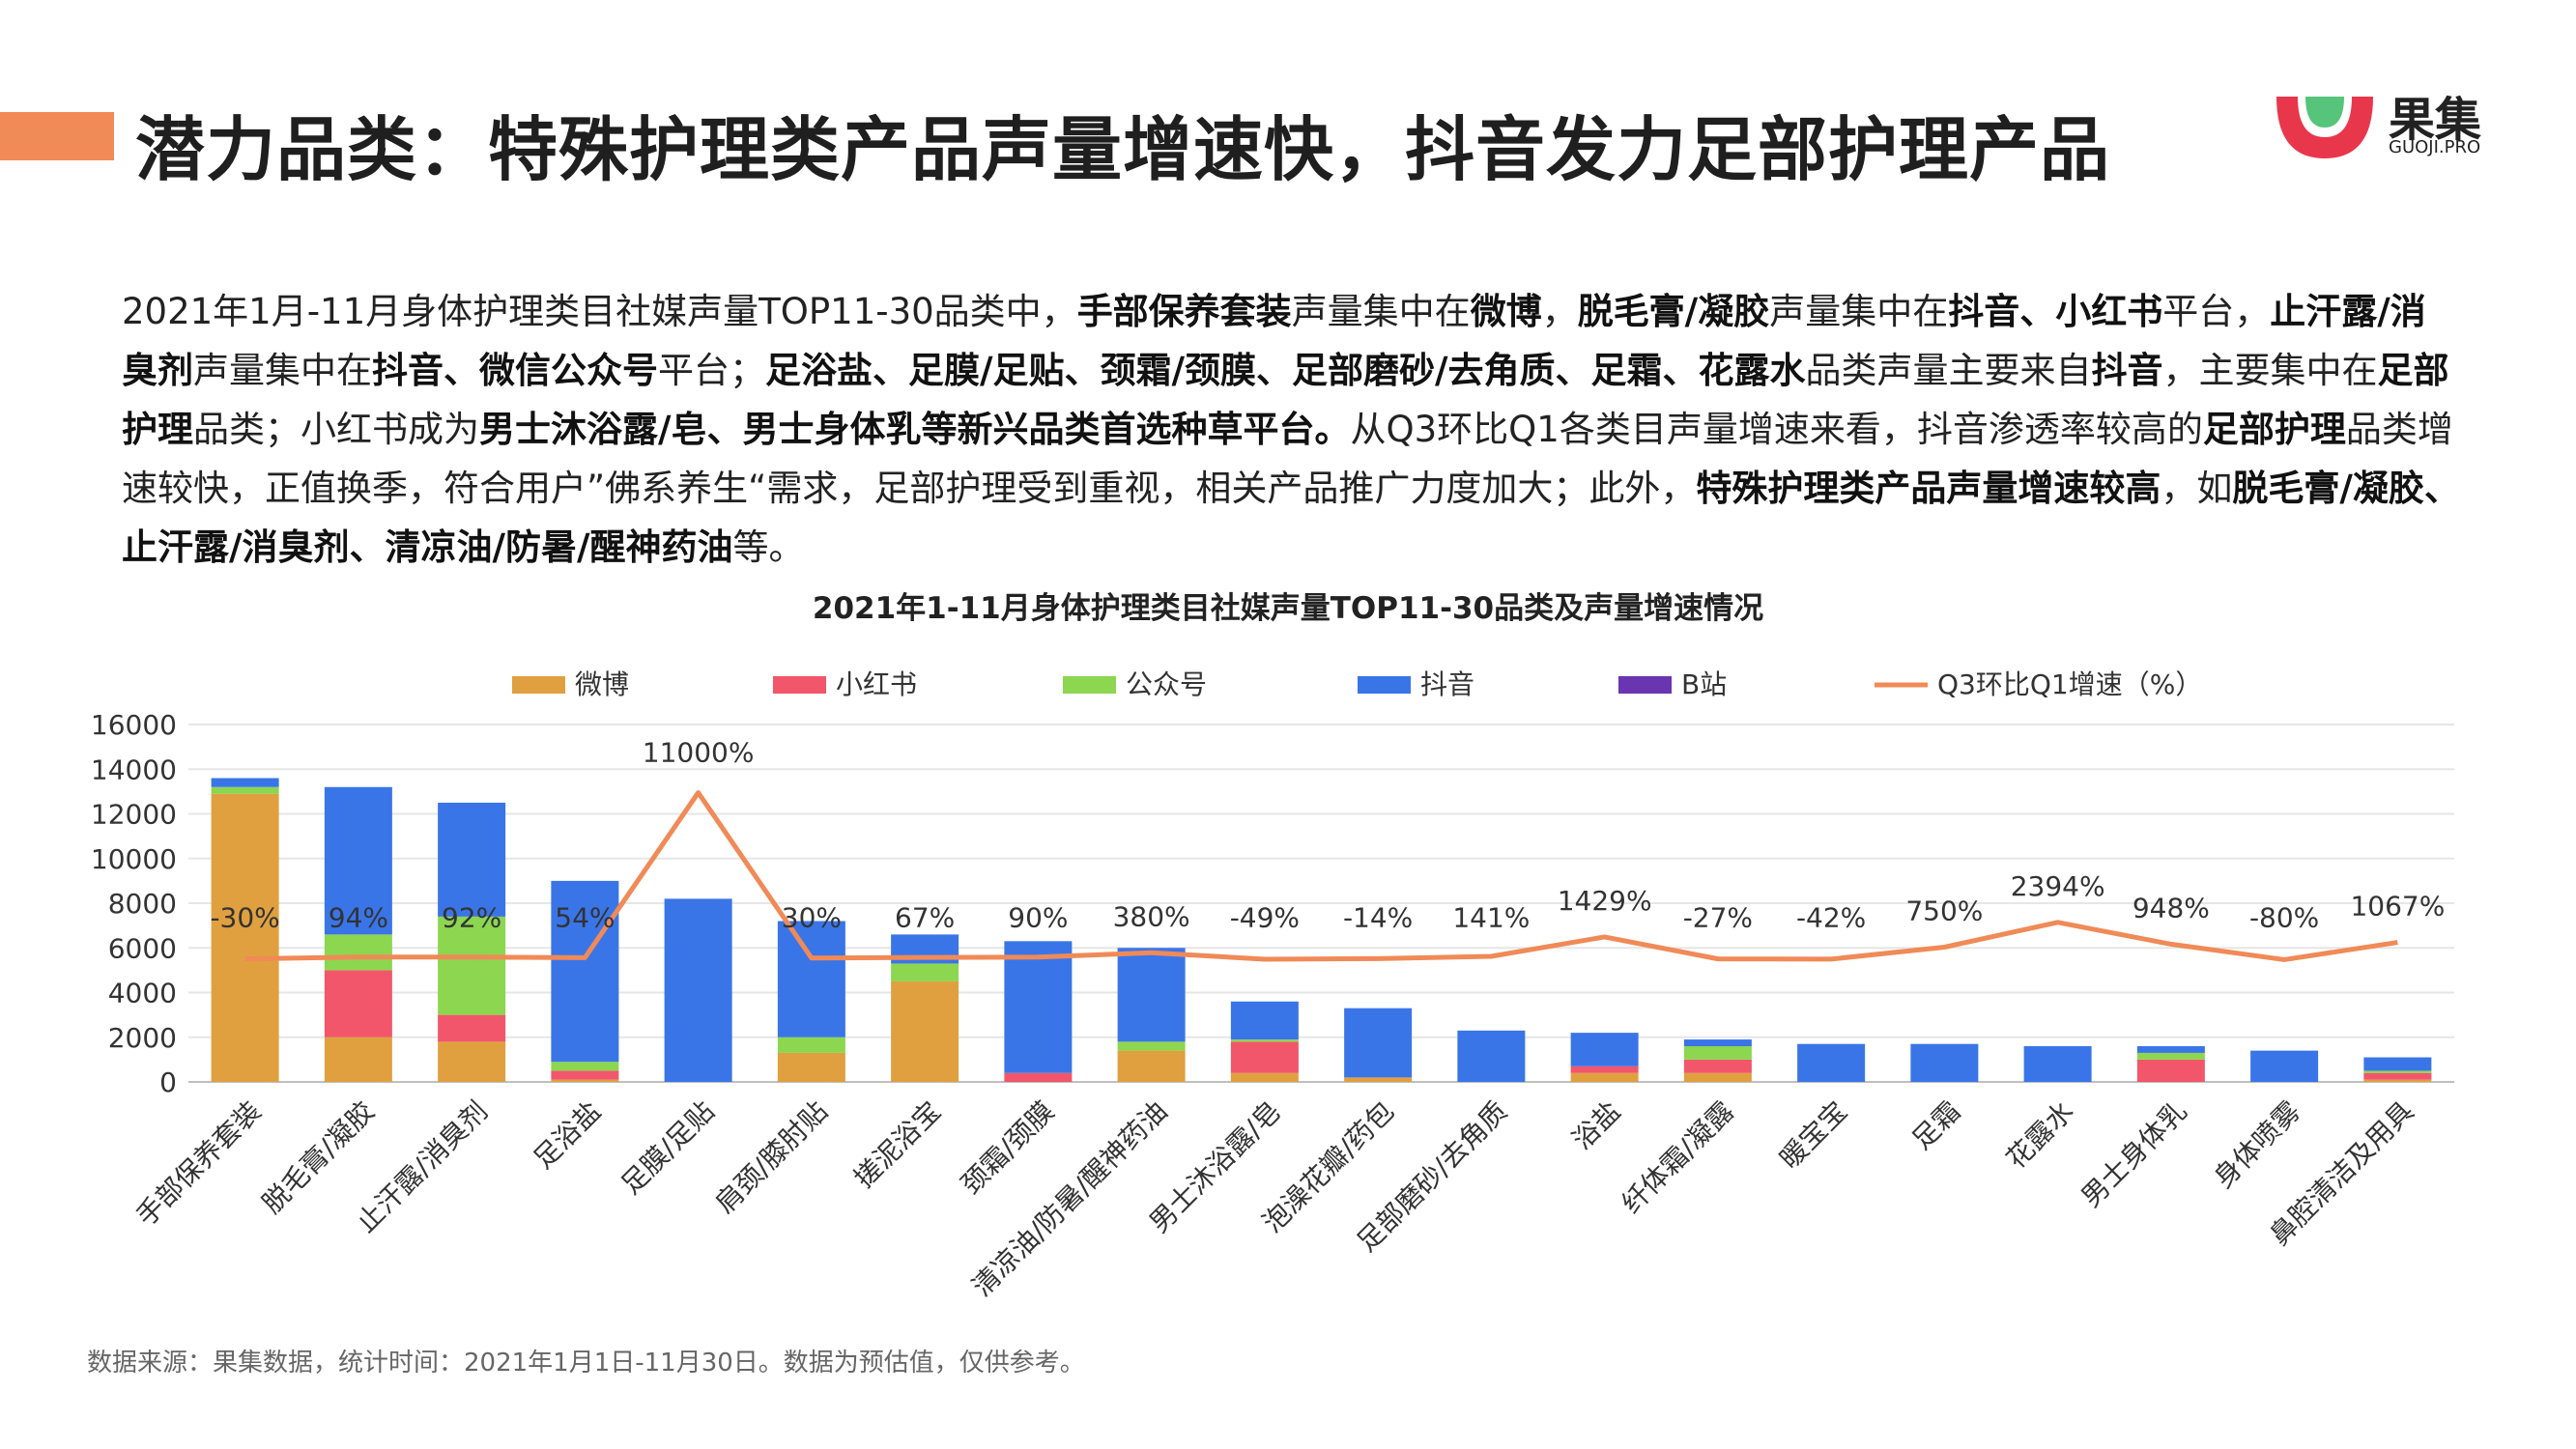 This screenshot has width=2576, height=1449. Describe the element at coordinates (2171, 907) in the screenshot. I see `growth-data-label: 948%` at that location.